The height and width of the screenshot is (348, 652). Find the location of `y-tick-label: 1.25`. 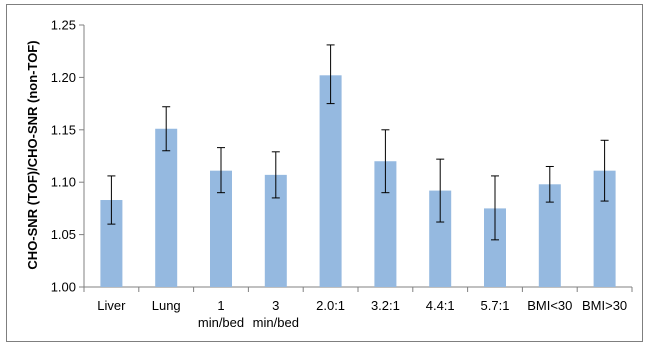

y-tick-label: 1.25 is located at coordinates (63, 25).